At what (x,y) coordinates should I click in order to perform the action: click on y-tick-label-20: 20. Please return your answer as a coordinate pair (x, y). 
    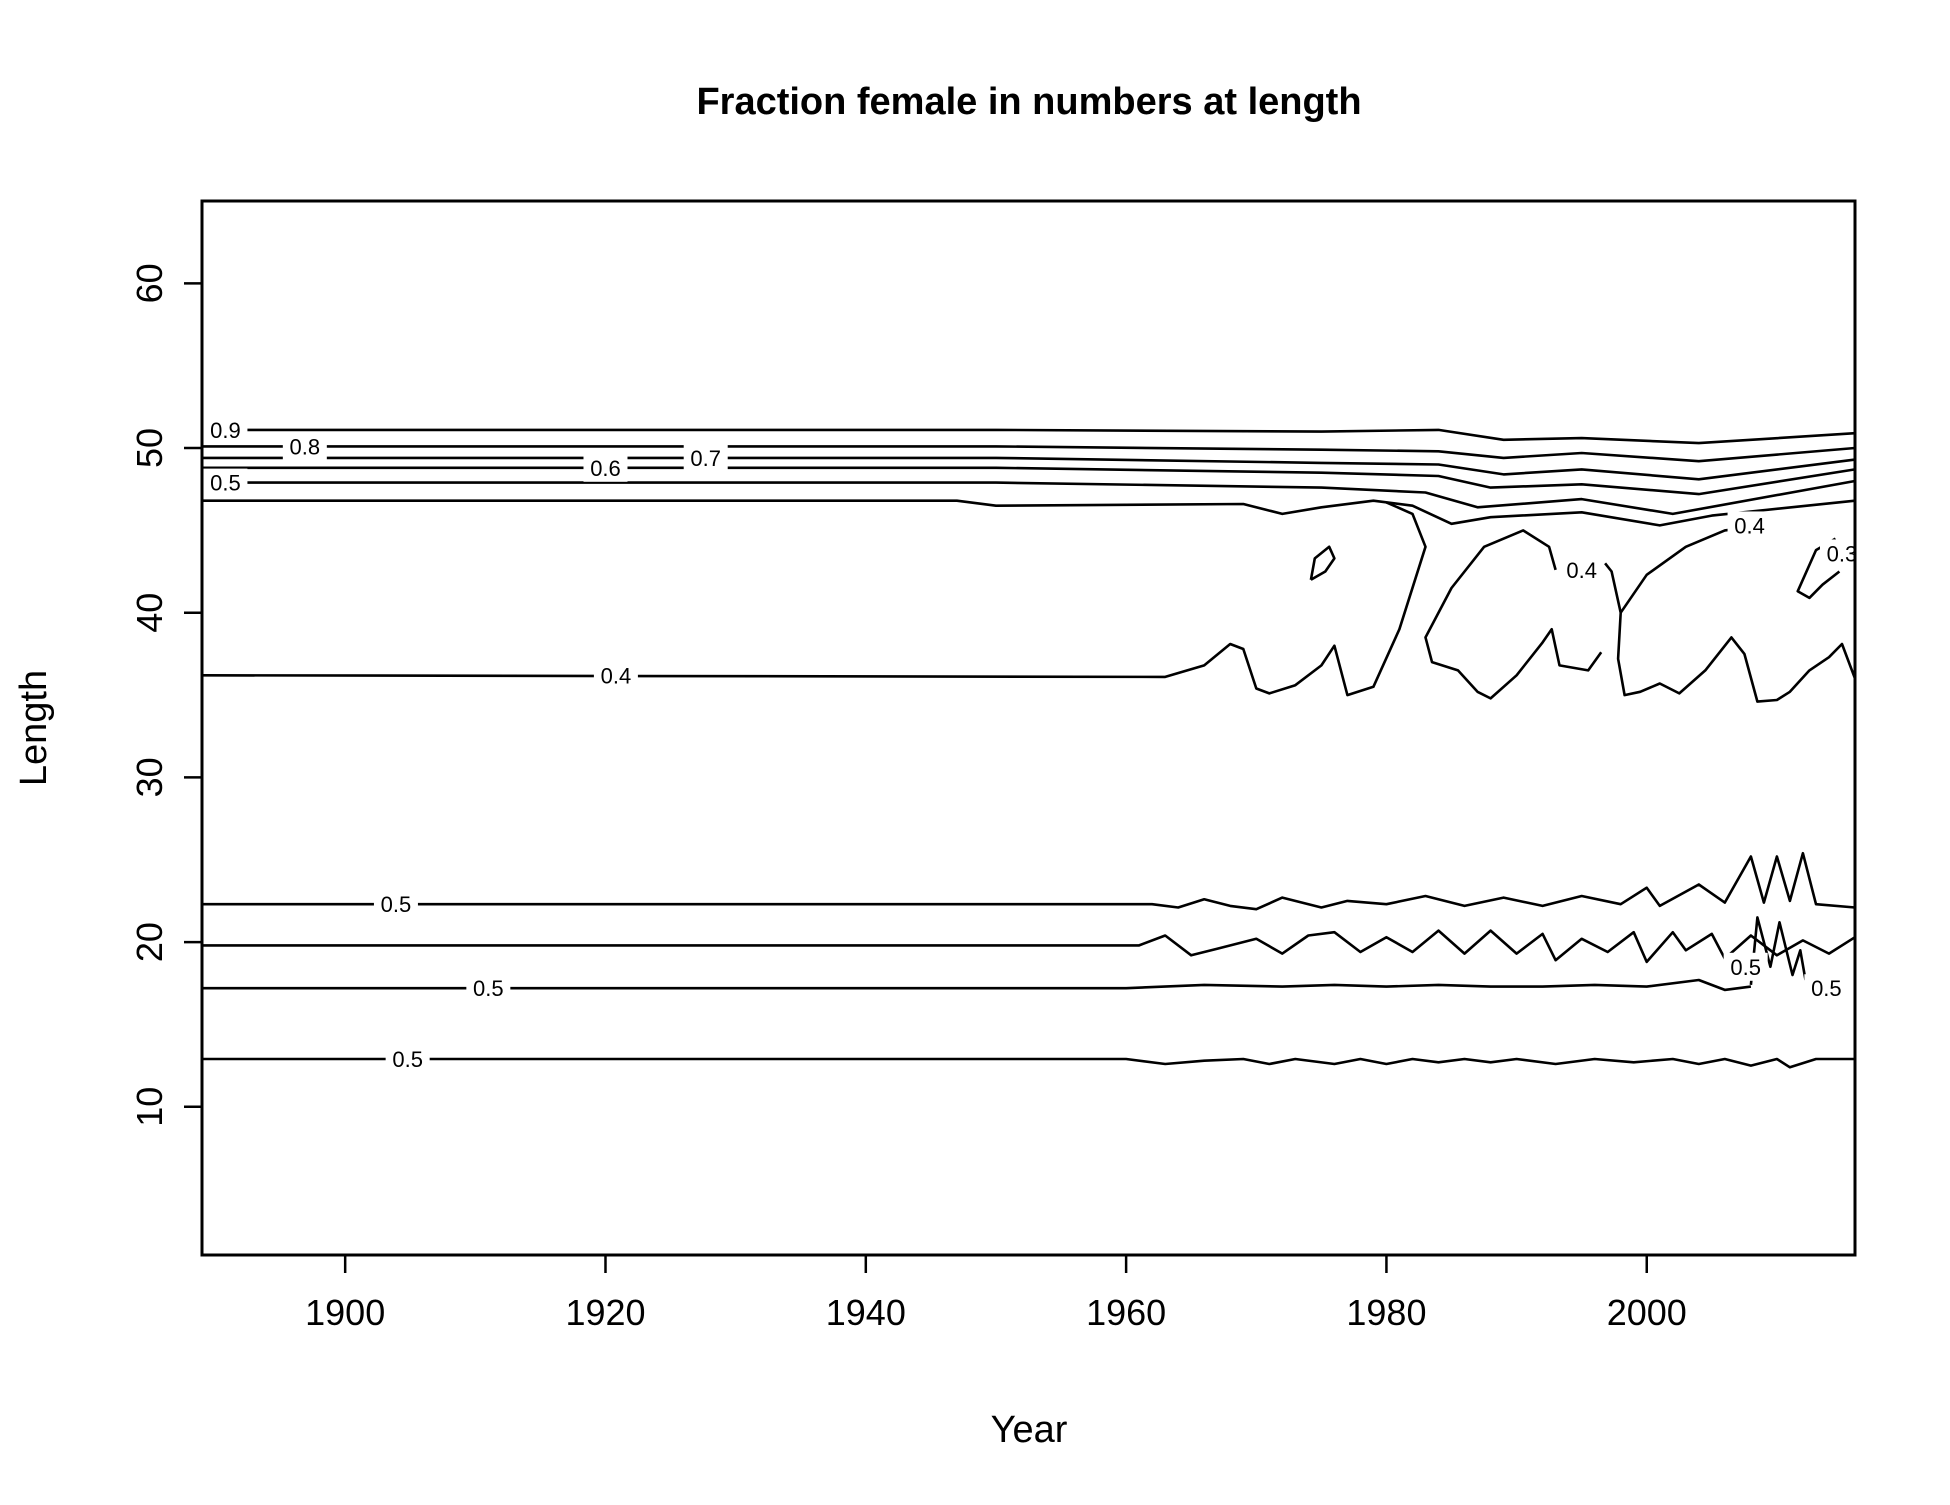
    Looking at the image, I should click on (149, 942).